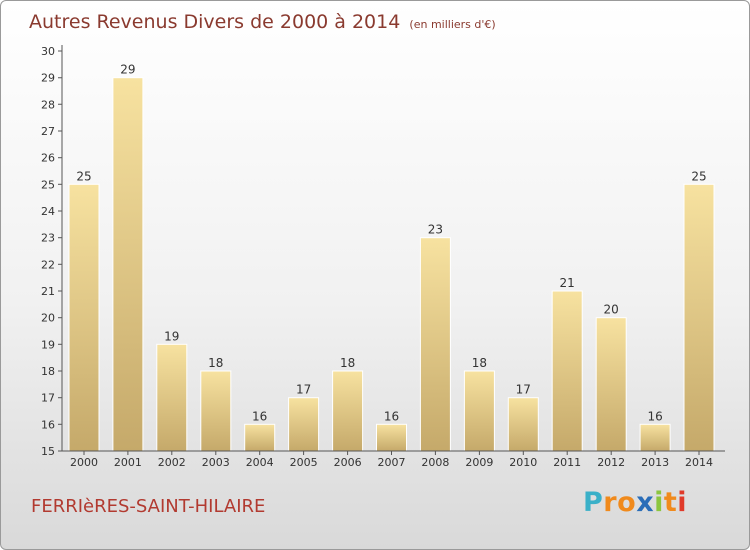 This screenshot has height=550, width=750. What do you see at coordinates (479, 363) in the screenshot?
I see `data-label-2009: 18` at bounding box center [479, 363].